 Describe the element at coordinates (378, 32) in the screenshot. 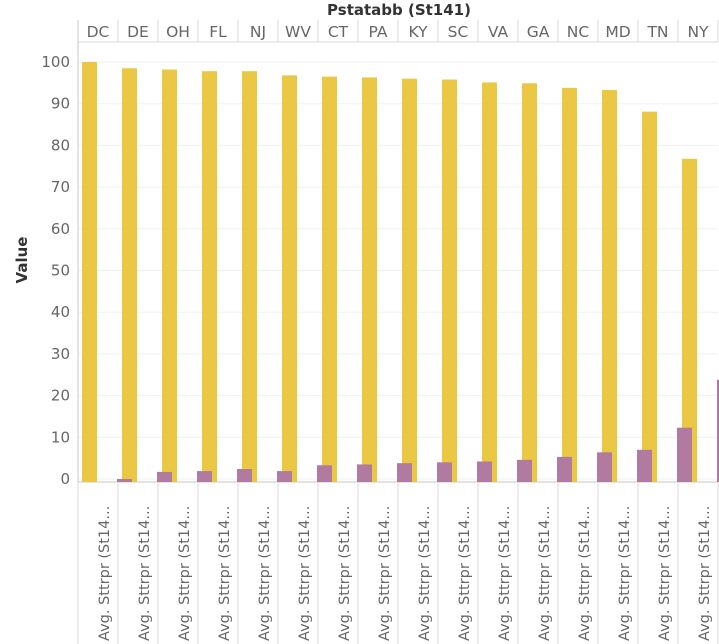

I see `column-header-label: PA` at that location.